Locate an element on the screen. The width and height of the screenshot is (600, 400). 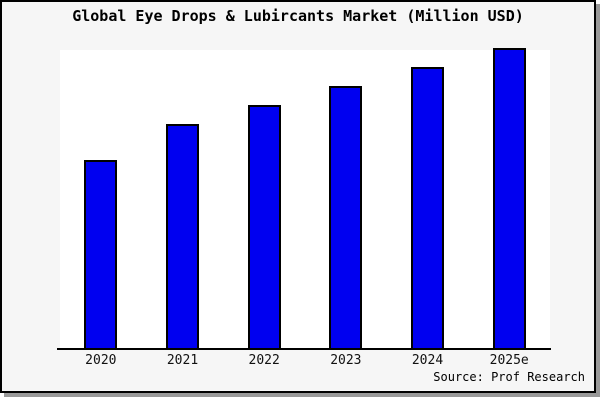
x-tick-label-2024: 2024 is located at coordinates (427, 360).